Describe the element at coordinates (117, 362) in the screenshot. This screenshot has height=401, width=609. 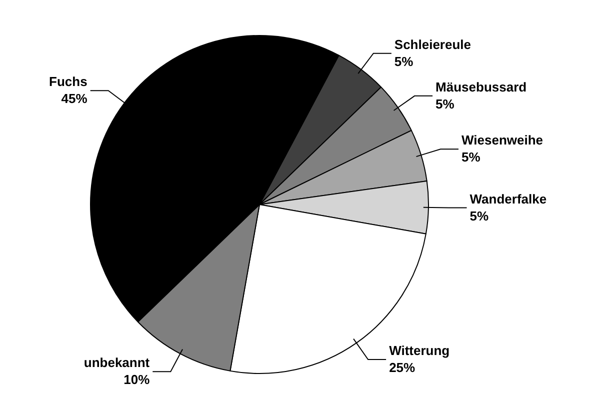
I see `slice-label: unbekannt` at that location.